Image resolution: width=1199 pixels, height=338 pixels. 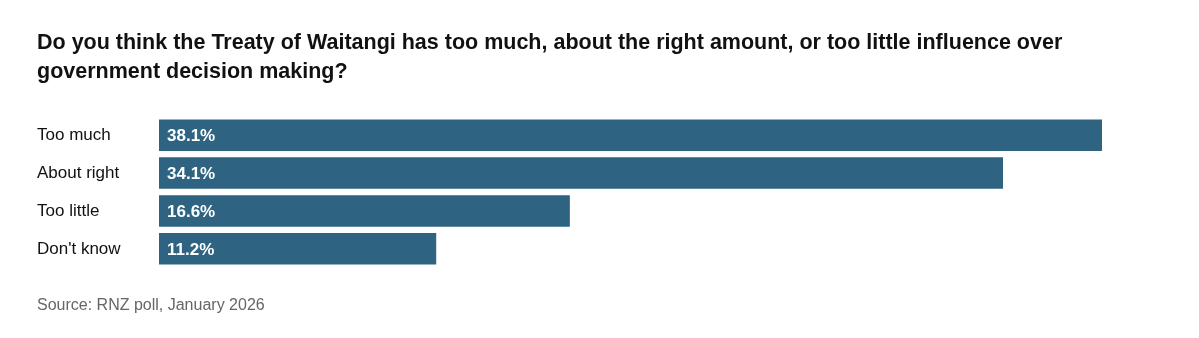 What do you see at coordinates (79, 248) in the screenshot?
I see `y-tick-label: Don't know` at bounding box center [79, 248].